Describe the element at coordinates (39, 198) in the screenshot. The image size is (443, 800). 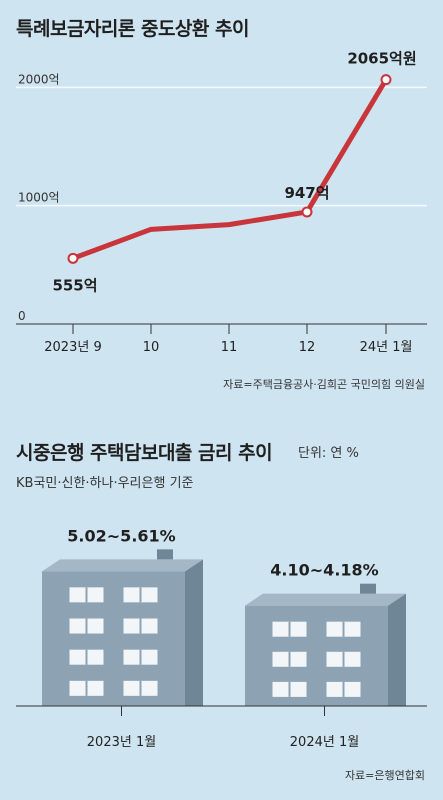
I see `y-tick-label: 1000억` at that location.